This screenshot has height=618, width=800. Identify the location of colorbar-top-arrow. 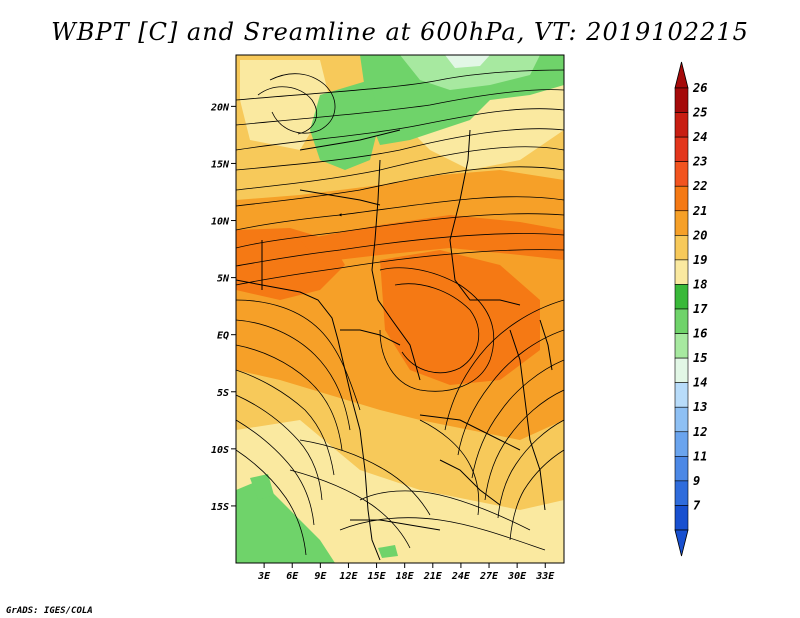
(681, 75).